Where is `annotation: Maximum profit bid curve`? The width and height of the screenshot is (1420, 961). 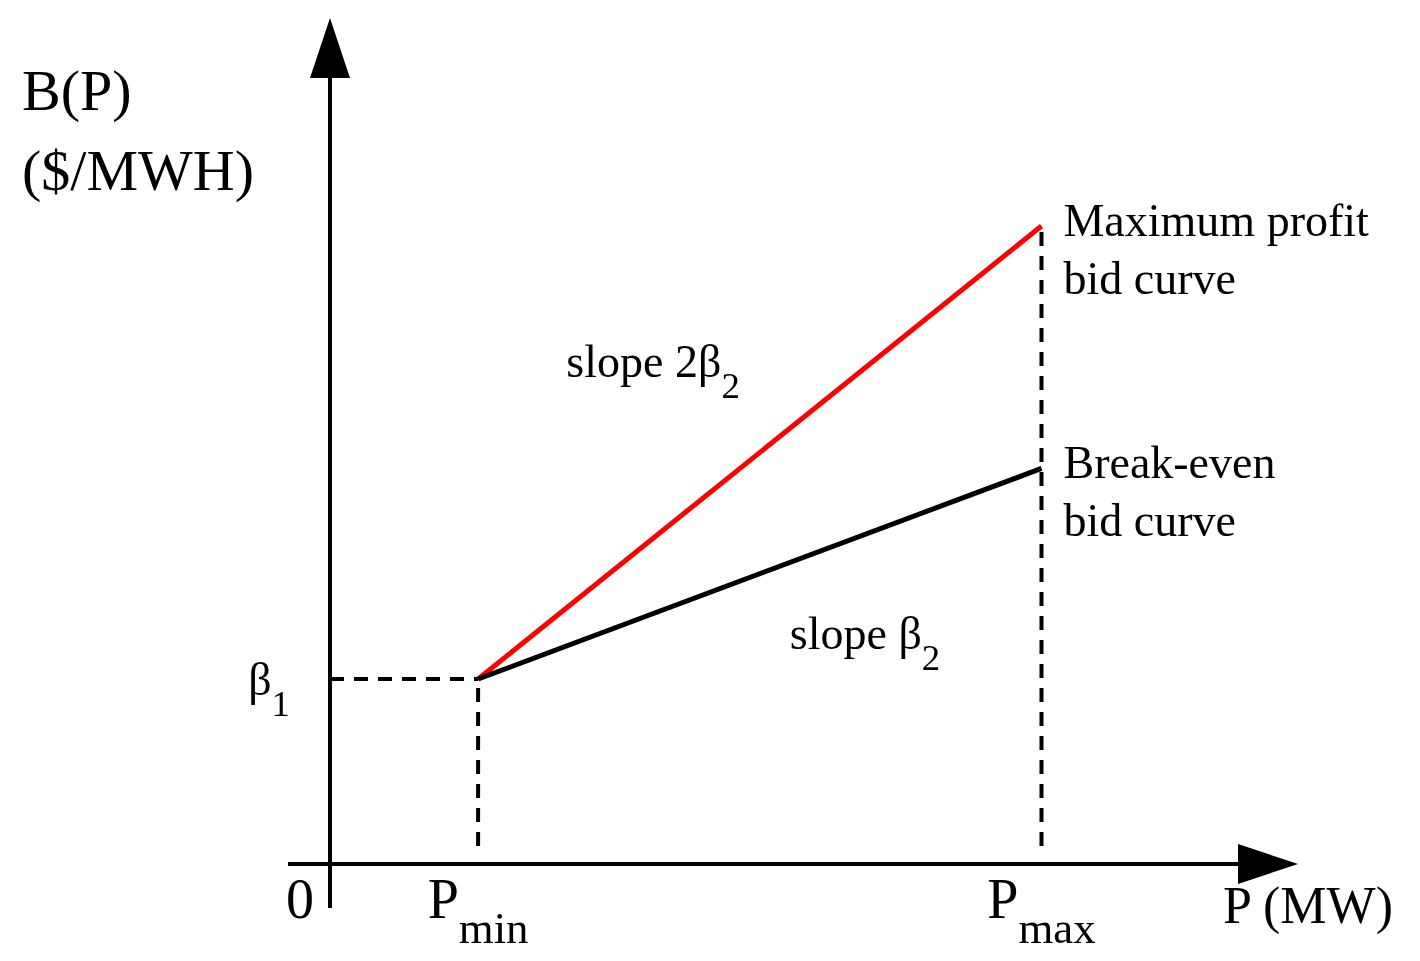
annotation: Maximum profit bid curve is located at coordinates (1216, 249).